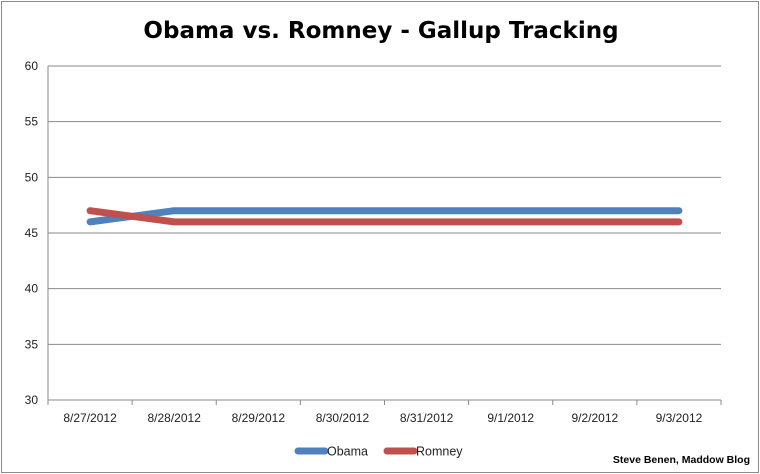  Describe the element at coordinates (381, 31) in the screenshot. I see `chart-title: Obama vs. Romney - Gallup Tracking` at that location.